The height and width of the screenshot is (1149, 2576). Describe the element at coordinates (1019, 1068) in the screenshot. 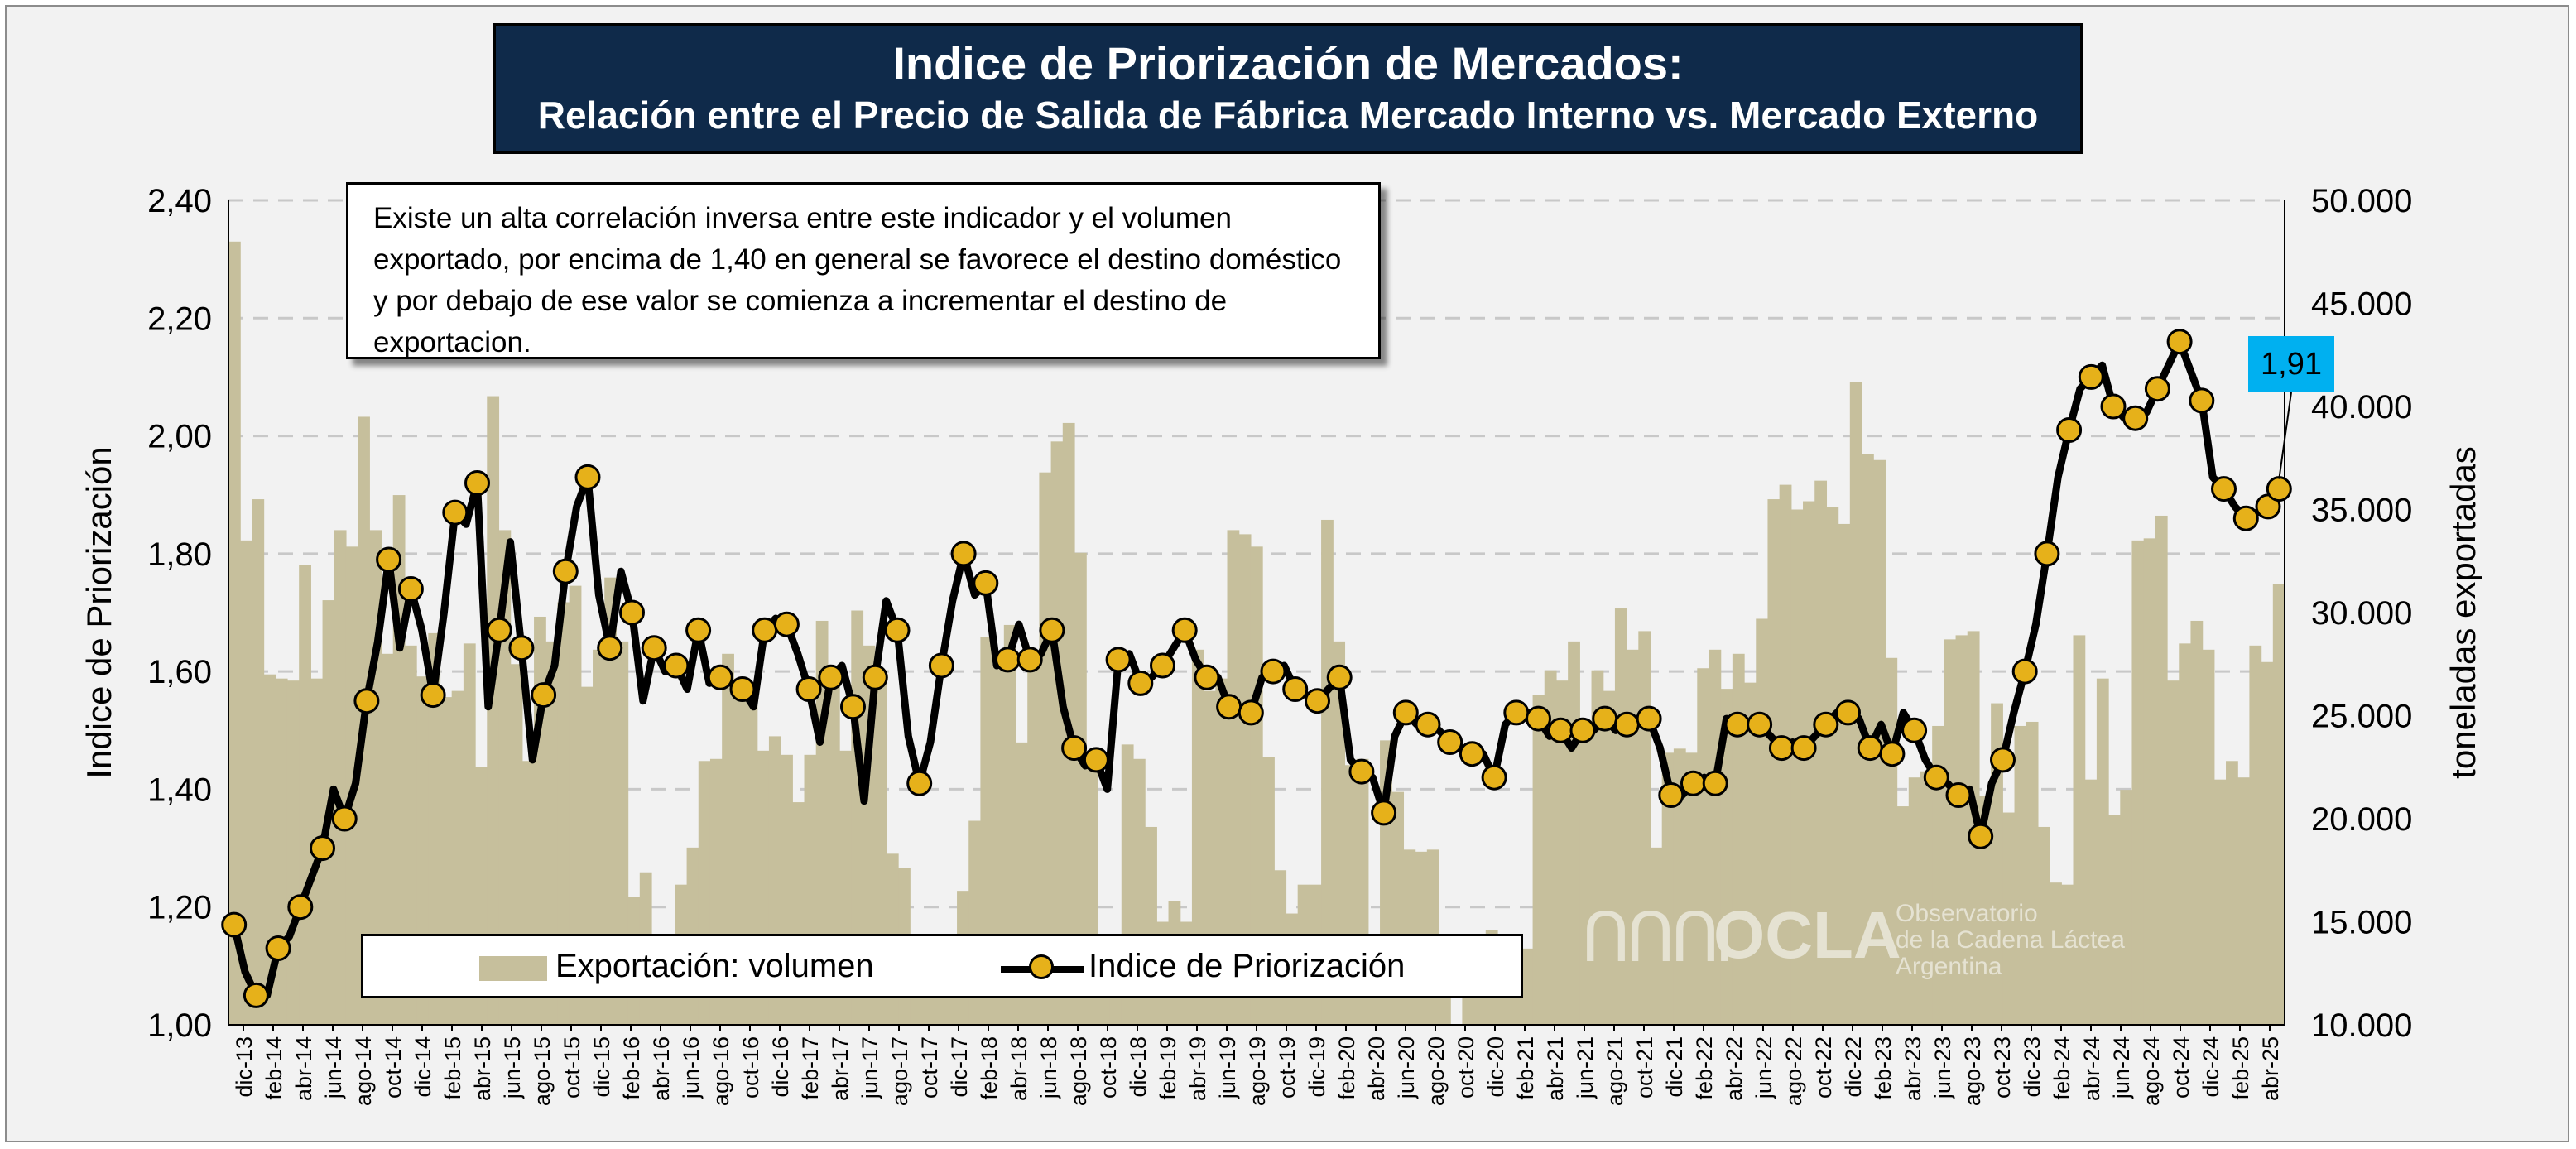

I see `x-tick-label: abr-18` at that location.